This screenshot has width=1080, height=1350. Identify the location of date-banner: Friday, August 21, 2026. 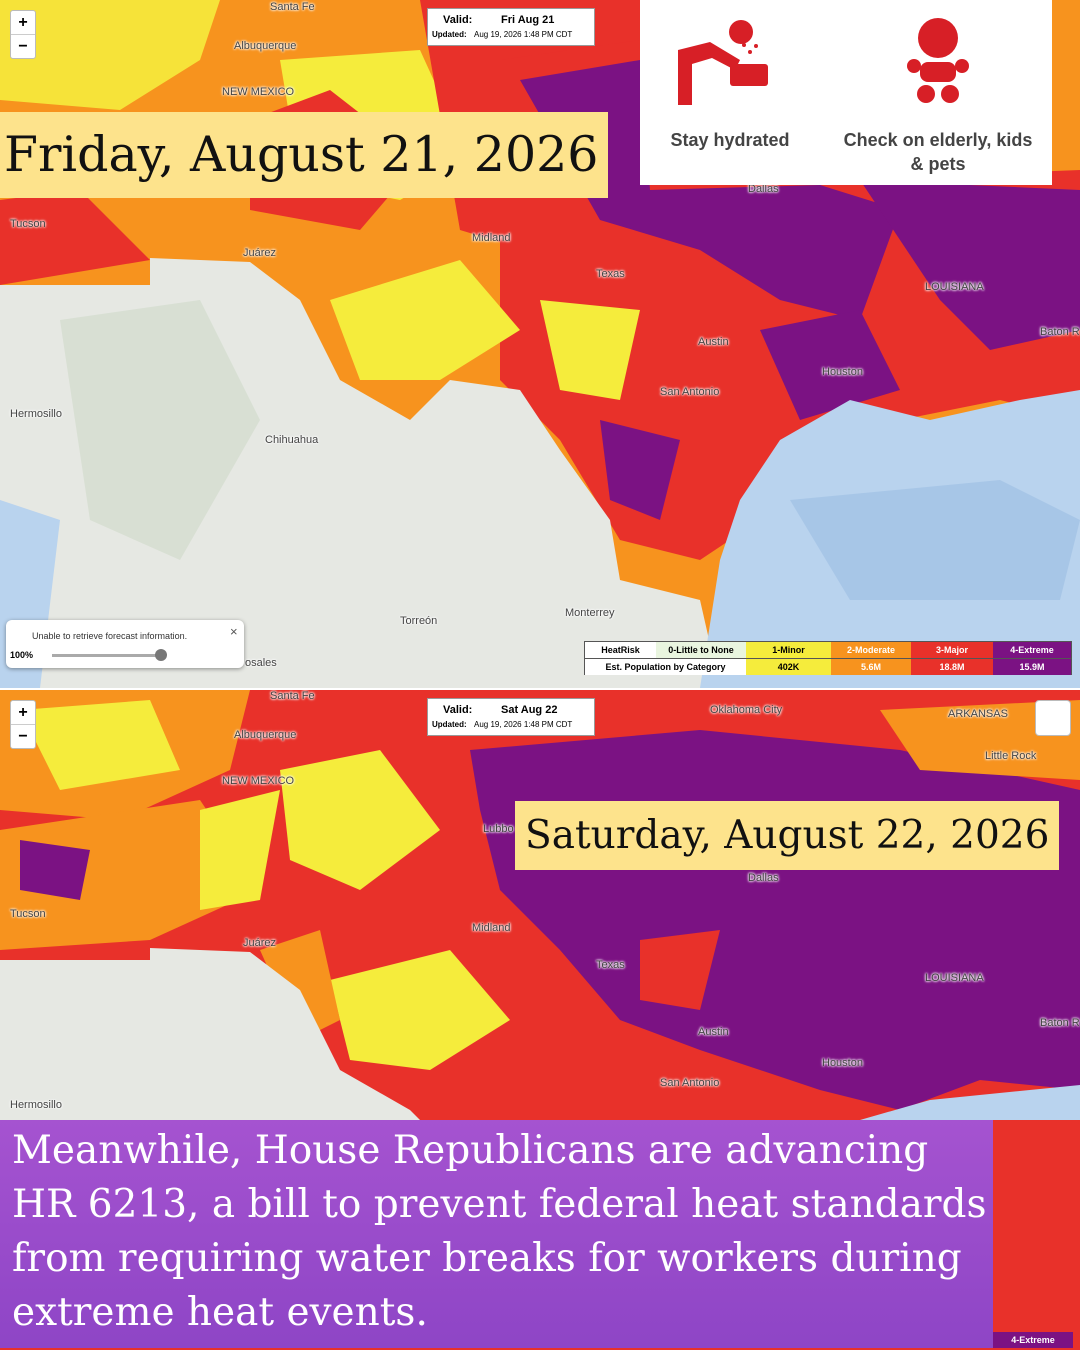
(304, 155).